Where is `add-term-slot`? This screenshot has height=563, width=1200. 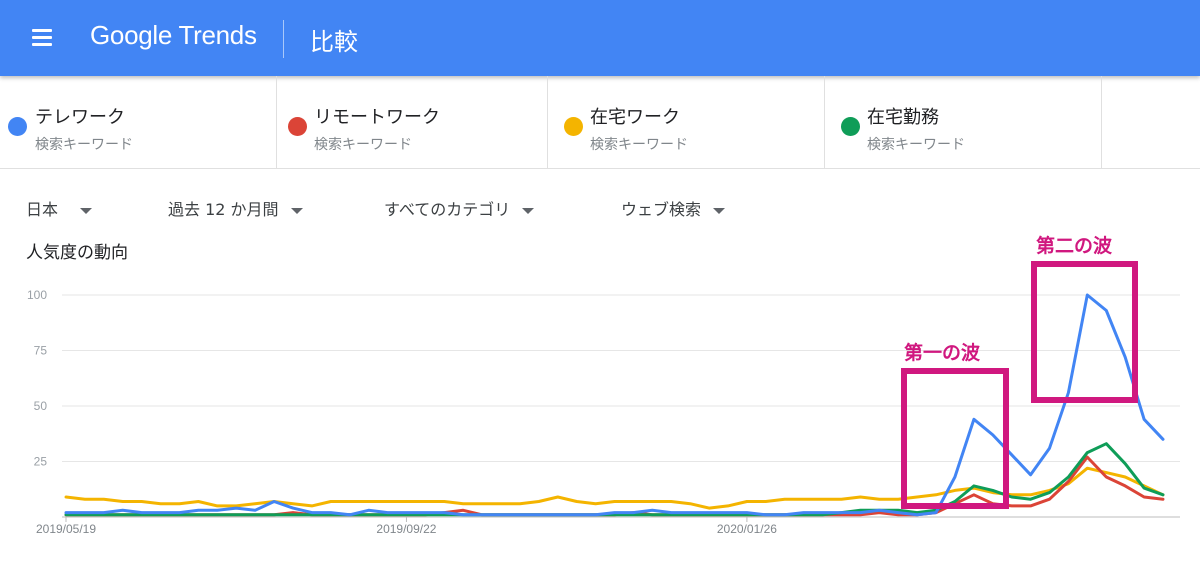 add-term-slot is located at coordinates (1151, 122).